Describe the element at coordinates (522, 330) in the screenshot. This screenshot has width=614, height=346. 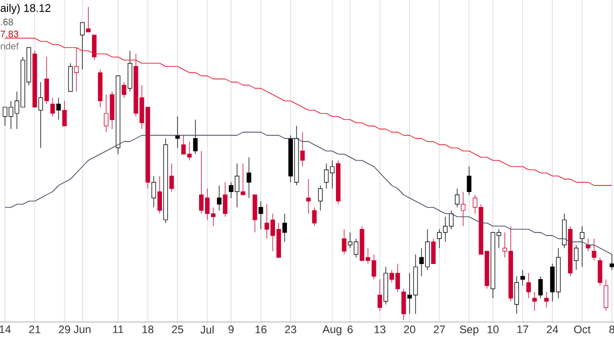
I see `x-tick-label: 17` at that location.